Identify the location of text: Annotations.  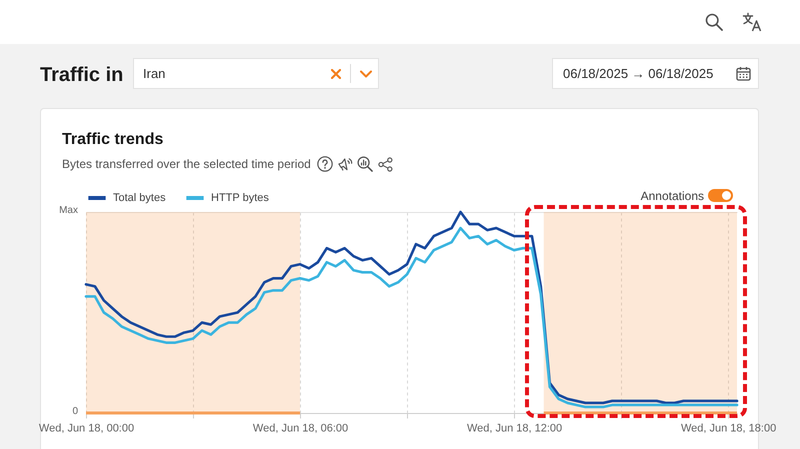
(672, 196).